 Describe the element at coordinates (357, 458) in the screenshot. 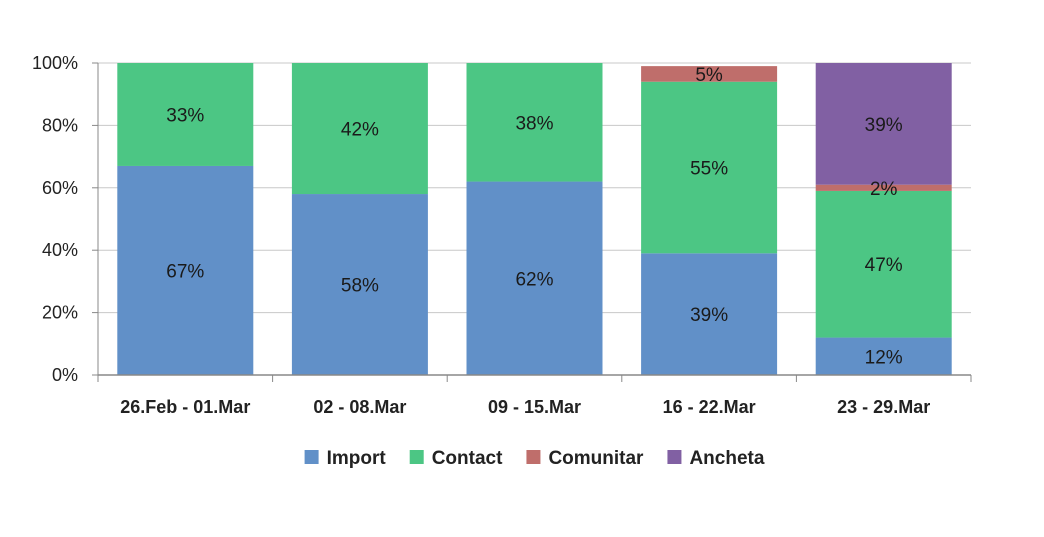

I see `legend-label: Import` at that location.